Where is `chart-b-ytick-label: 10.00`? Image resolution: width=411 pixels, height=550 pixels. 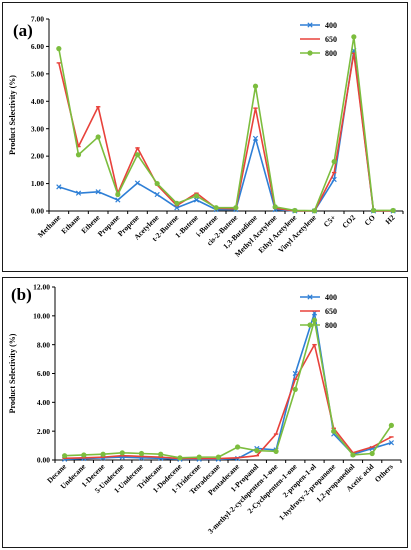
chart-b-ytick-label: 10.00 is located at coordinates (41, 315).